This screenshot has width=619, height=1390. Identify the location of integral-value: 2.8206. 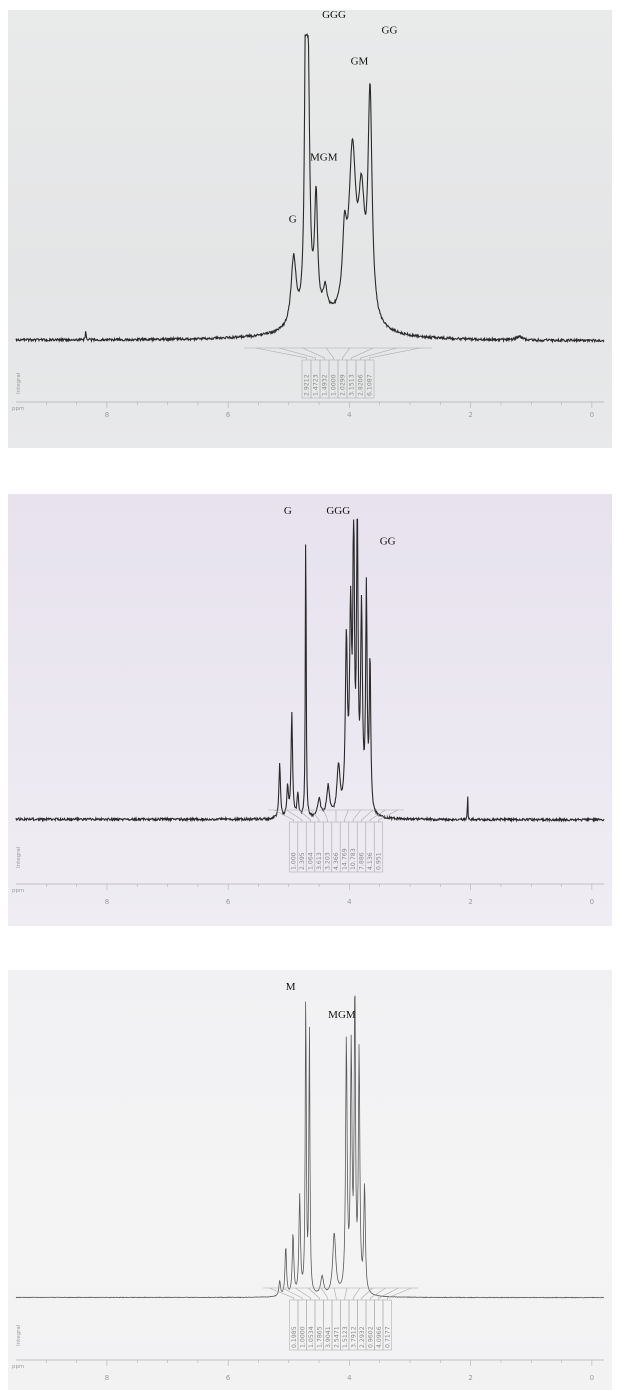
(361, 385).